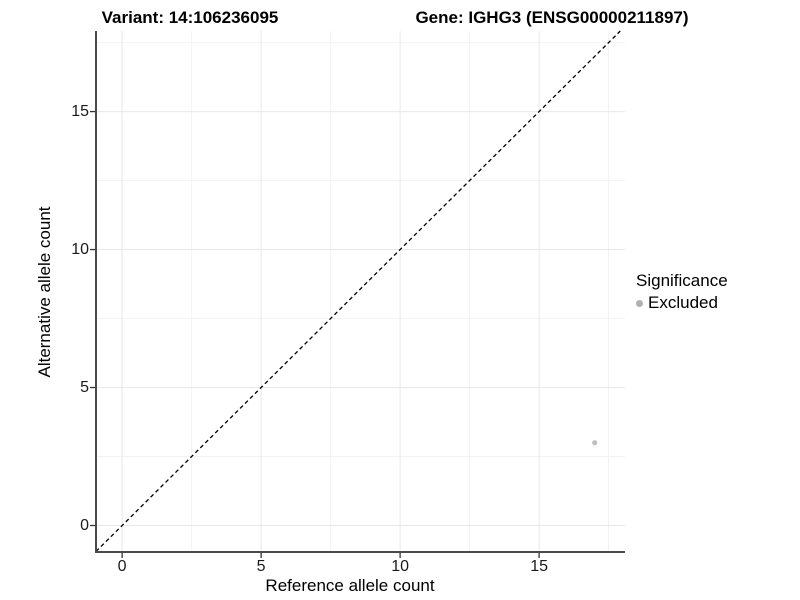 This screenshot has width=800, height=600. I want to click on data-point, so click(595, 443).